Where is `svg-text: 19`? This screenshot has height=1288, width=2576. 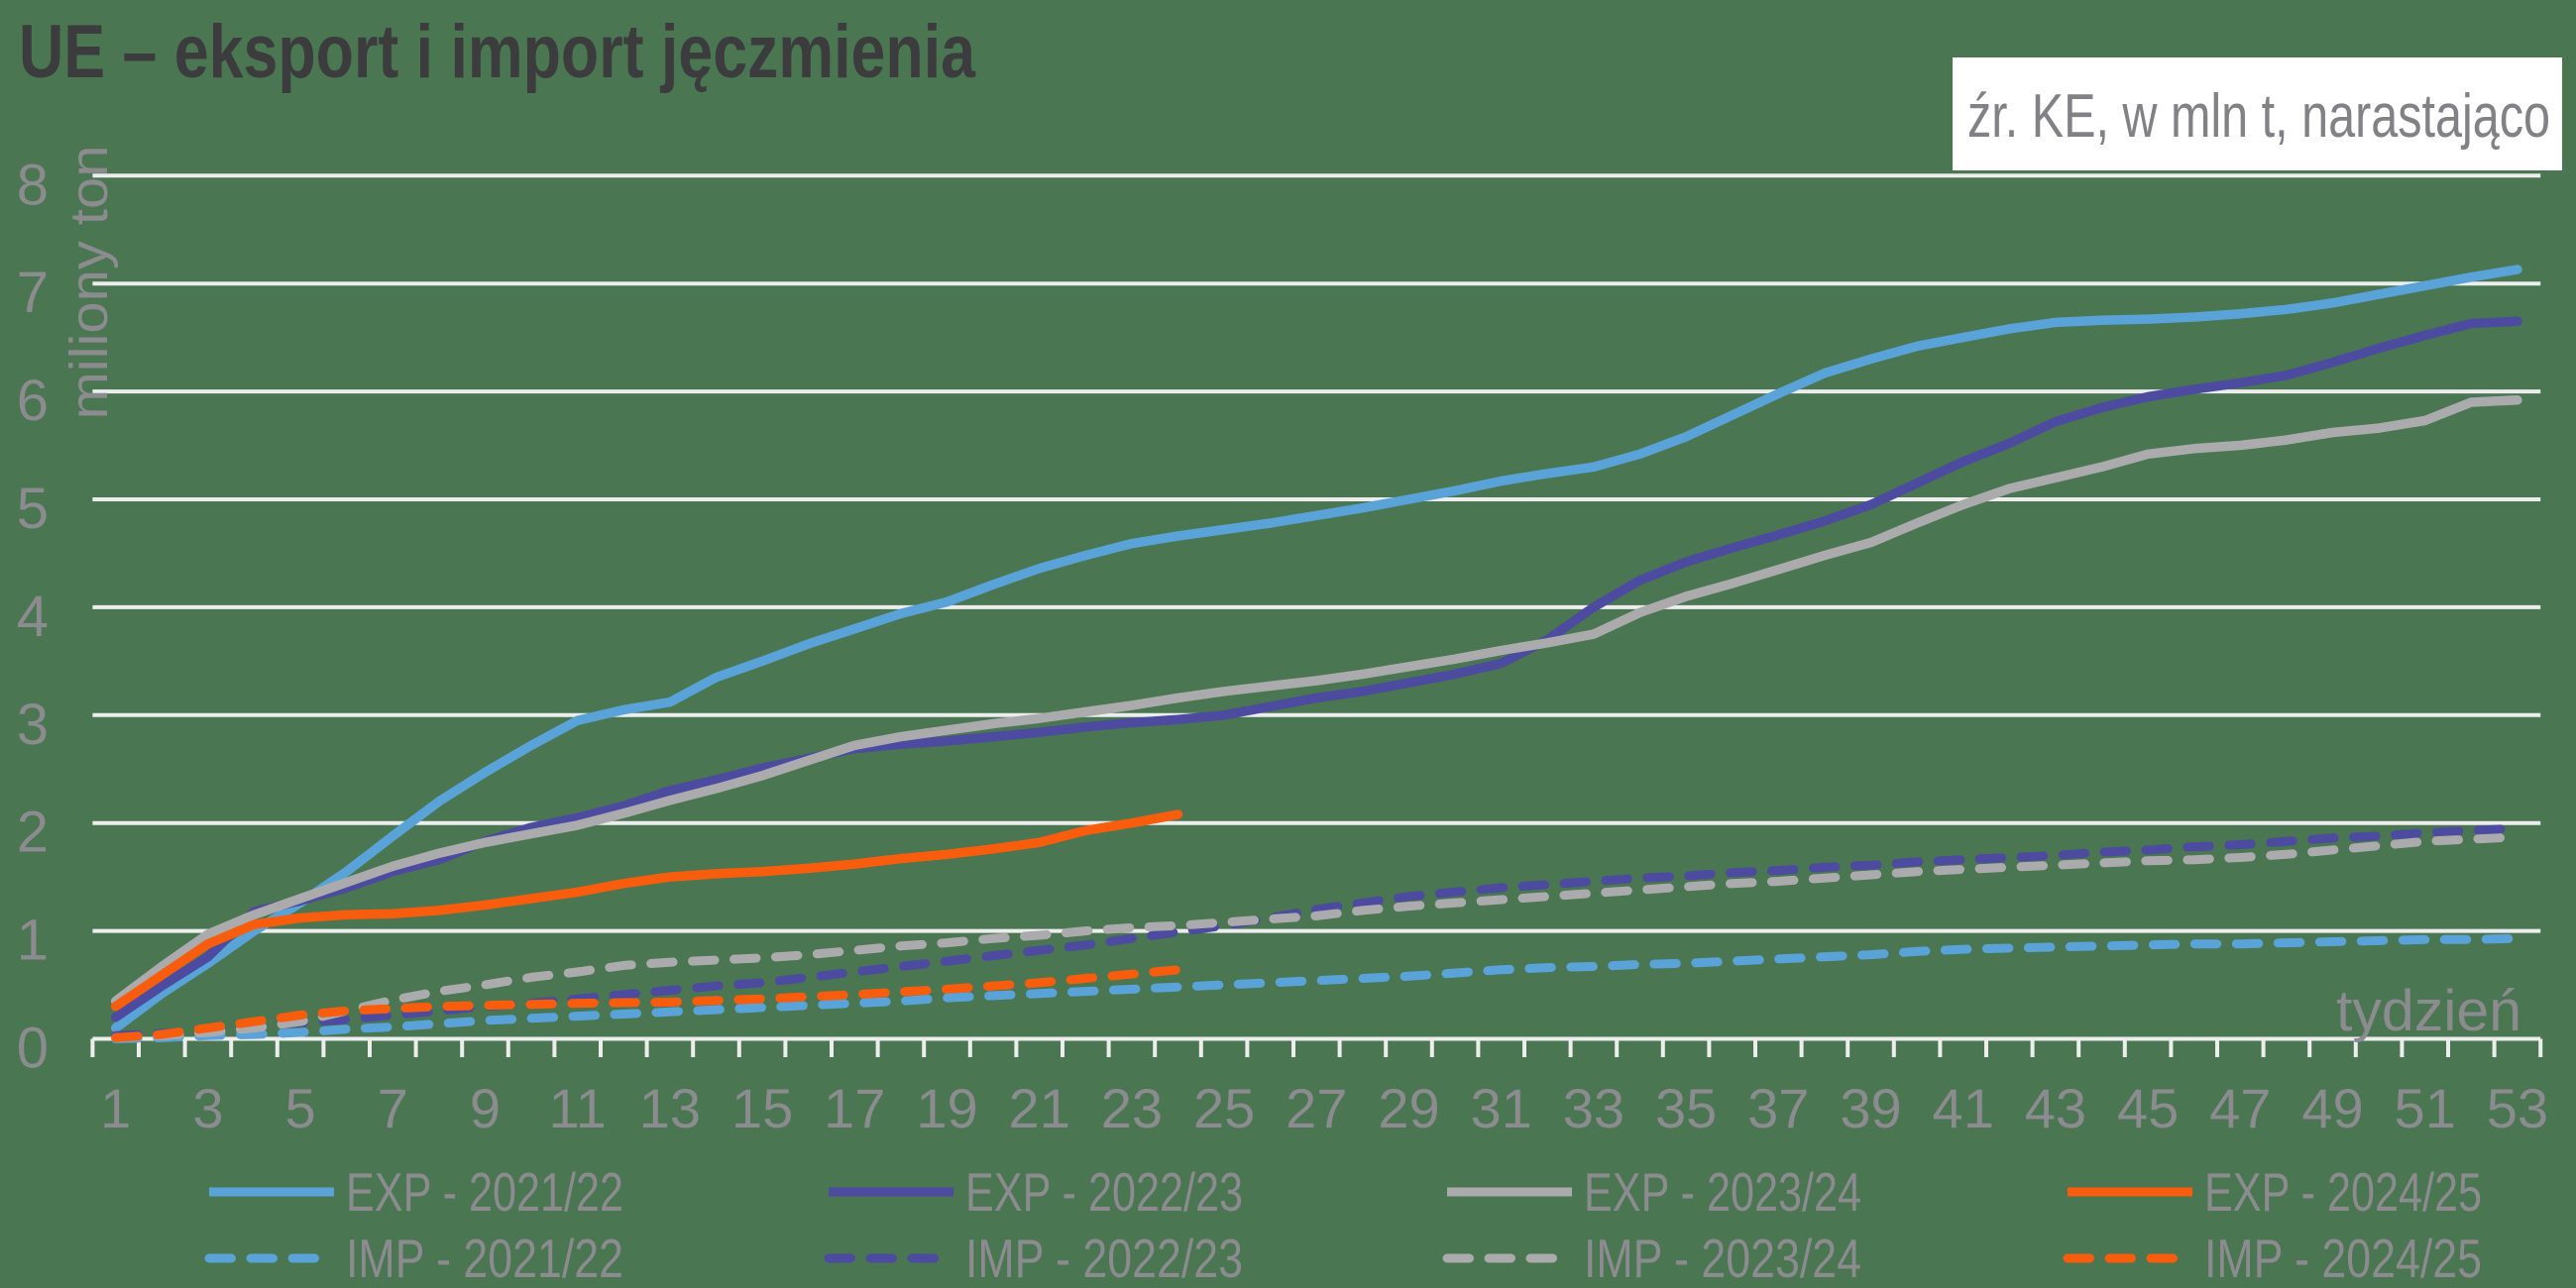
svg-text: 19 is located at coordinates (946, 1108).